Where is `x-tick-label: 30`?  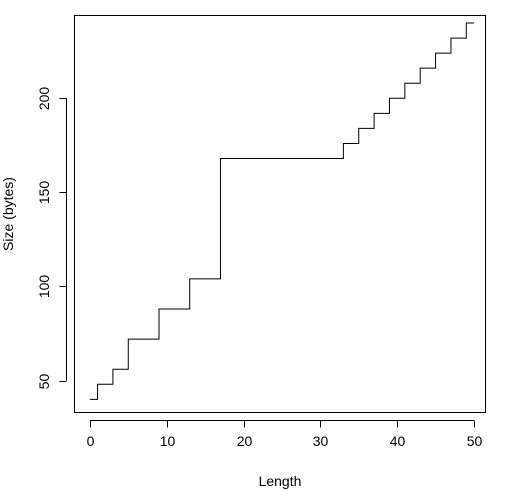 x-tick-label: 30 is located at coordinates (321, 441).